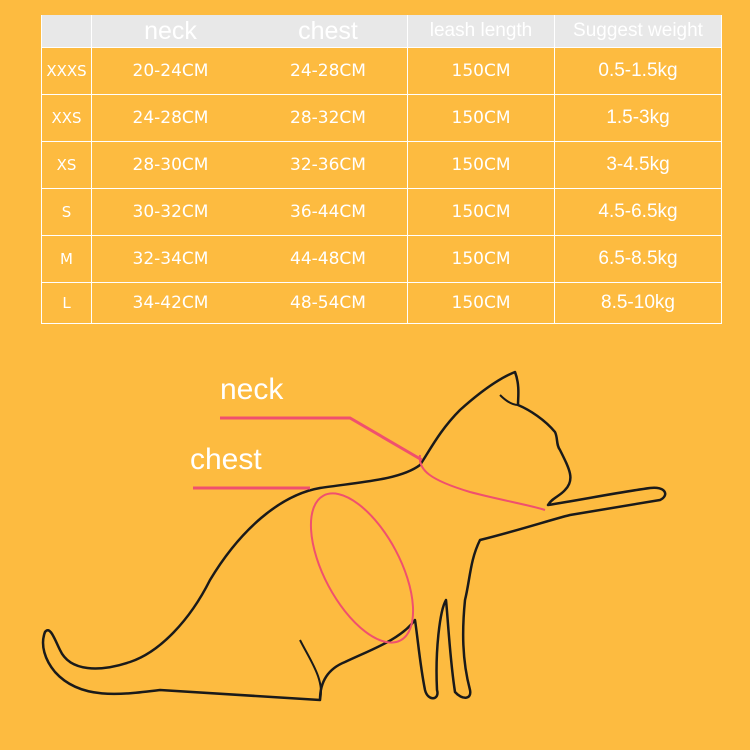 The width and height of the screenshot is (750, 750). What do you see at coordinates (638, 259) in the screenshot?
I see `cell-suggest-weight: 6.5-8.5kg` at bounding box center [638, 259].